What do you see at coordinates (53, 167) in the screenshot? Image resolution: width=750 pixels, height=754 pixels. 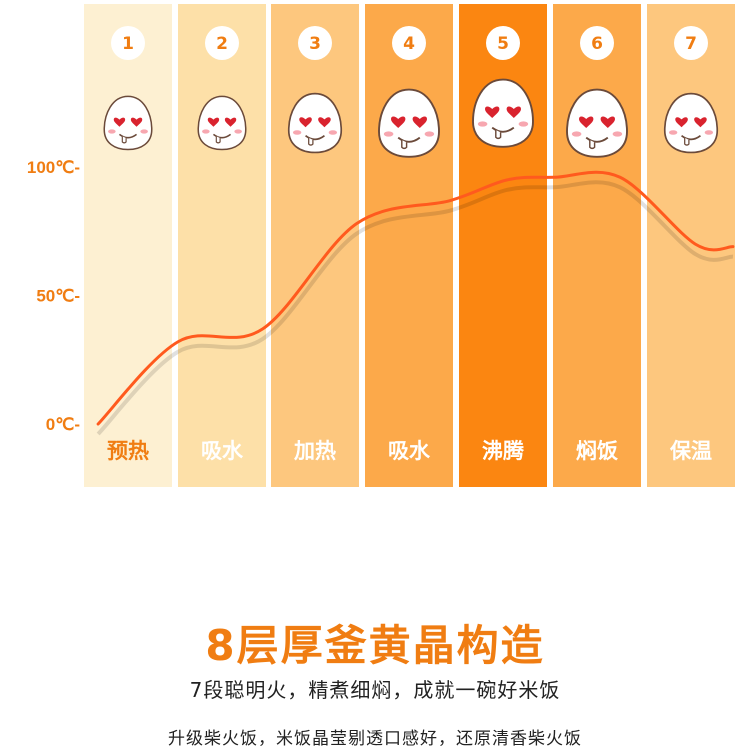 I see `y-tick-label: 100℃-` at bounding box center [53, 167].